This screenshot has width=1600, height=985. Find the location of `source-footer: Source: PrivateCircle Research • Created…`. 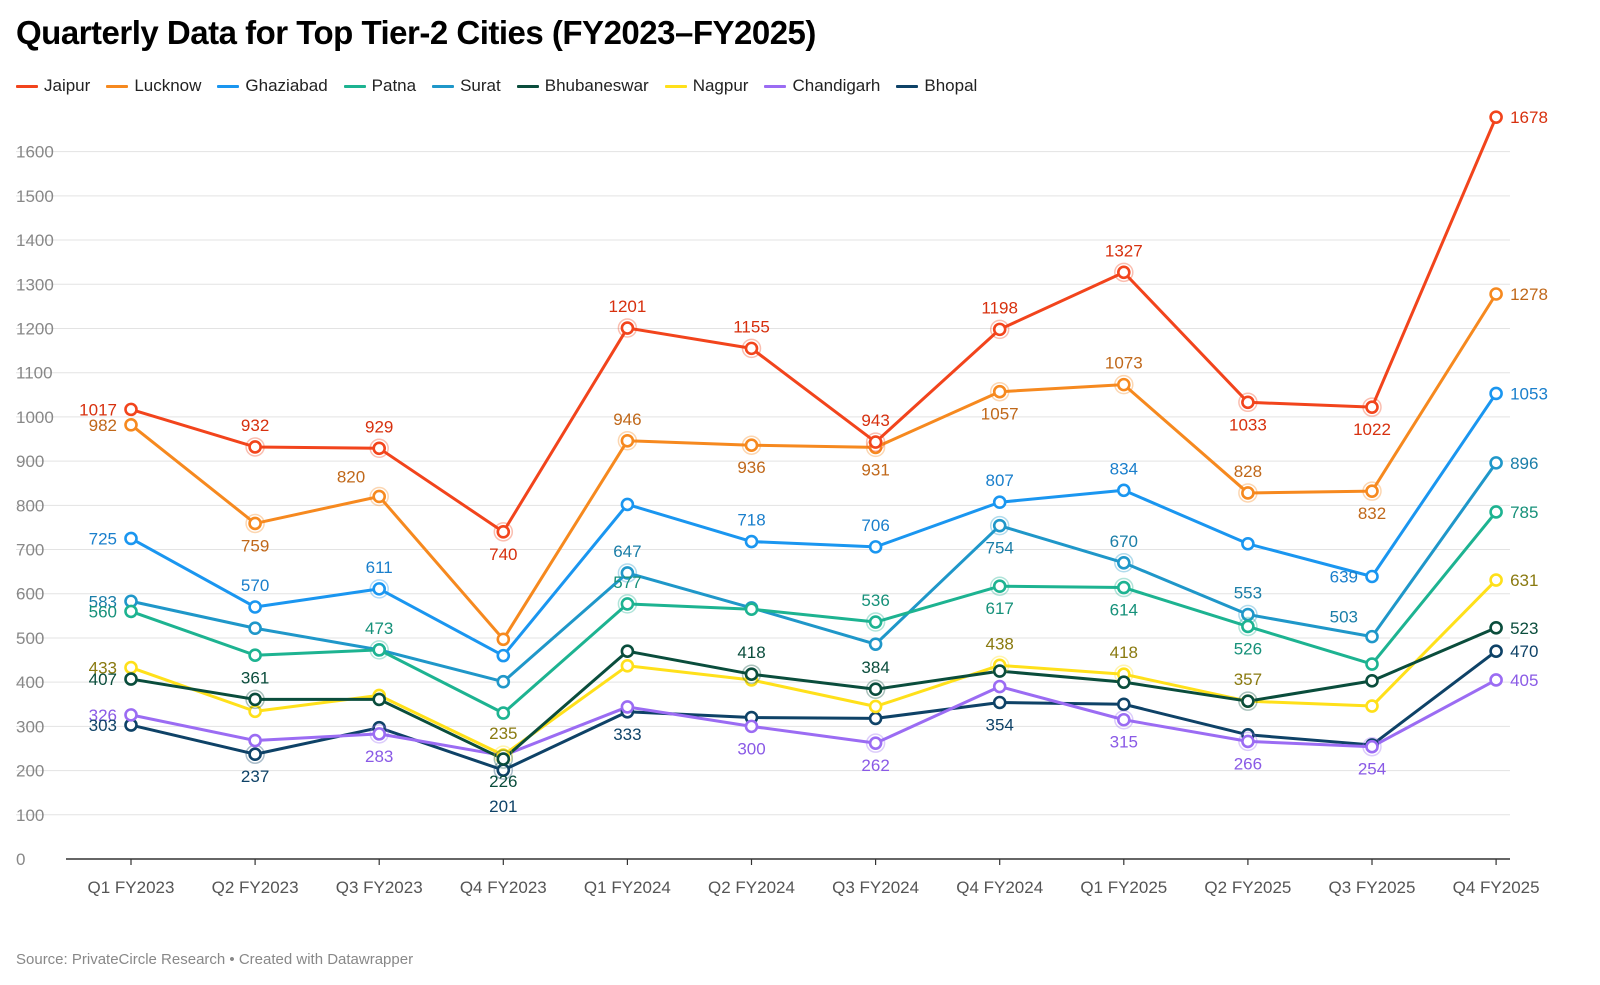

source-footer: Source: PrivateCircle Research • Created… is located at coordinates (215, 959).